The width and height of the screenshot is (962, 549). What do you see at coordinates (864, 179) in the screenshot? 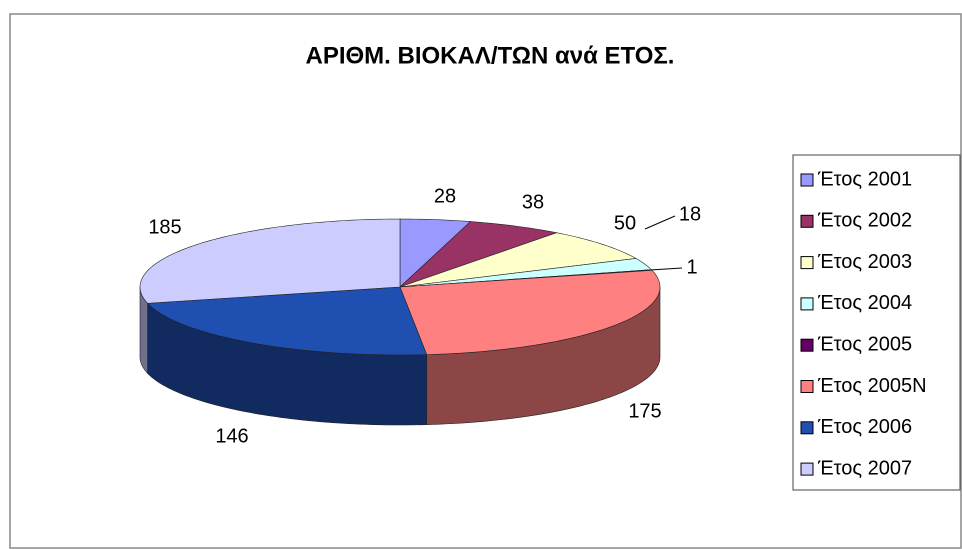
I see `legend-label: Έτος 2001` at bounding box center [864, 179].